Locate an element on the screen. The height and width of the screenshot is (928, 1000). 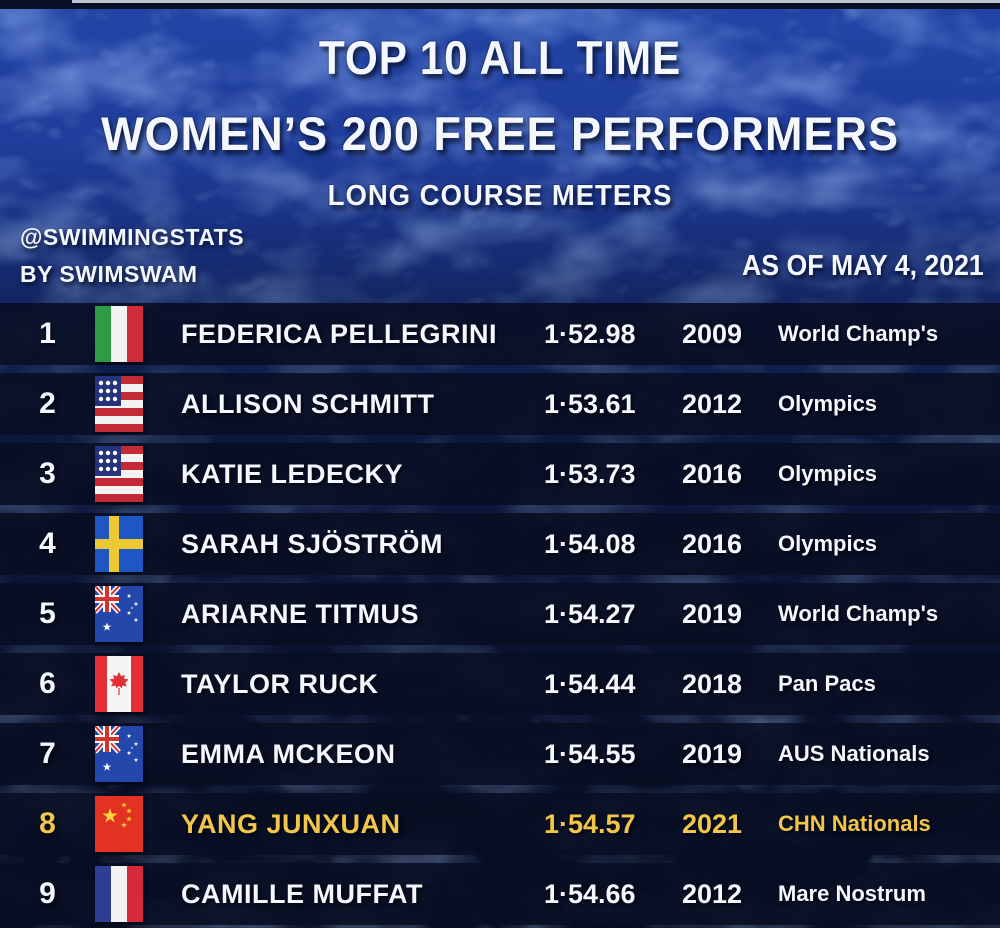
ranking-row: 4 SARAH SJÖSTRÖM 1·54.08 2016 Olympics is located at coordinates (500, 544).